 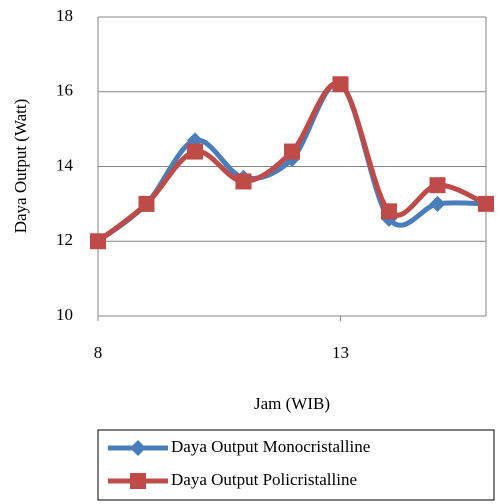 I want to click on legend-box, so click(x=296, y=465).